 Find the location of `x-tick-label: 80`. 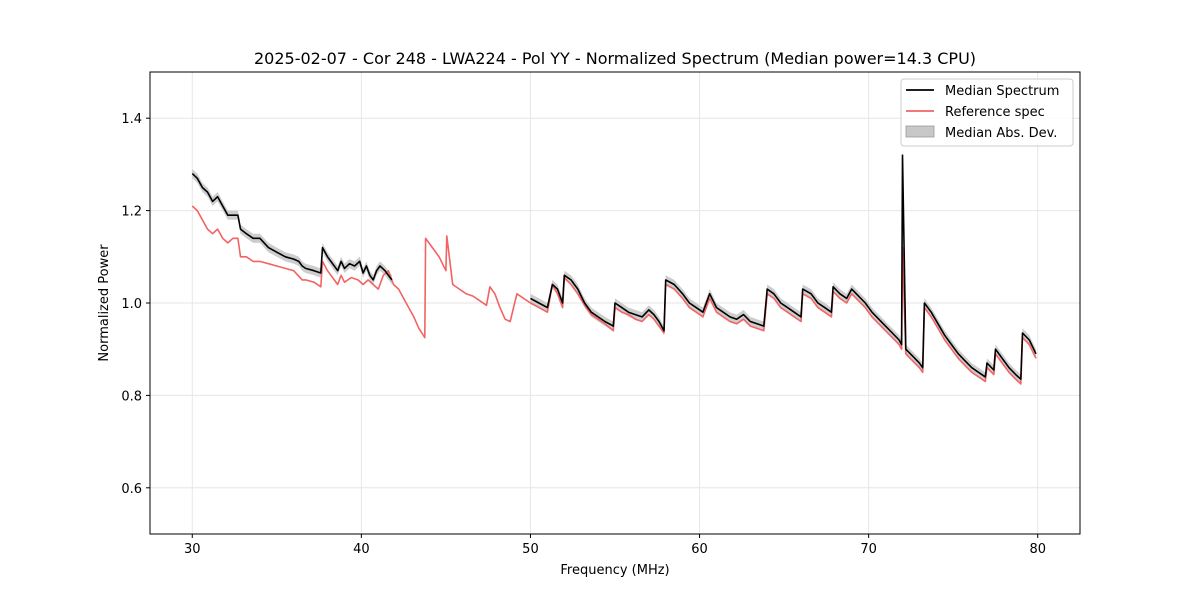

x-tick-label: 80 is located at coordinates (1037, 549).